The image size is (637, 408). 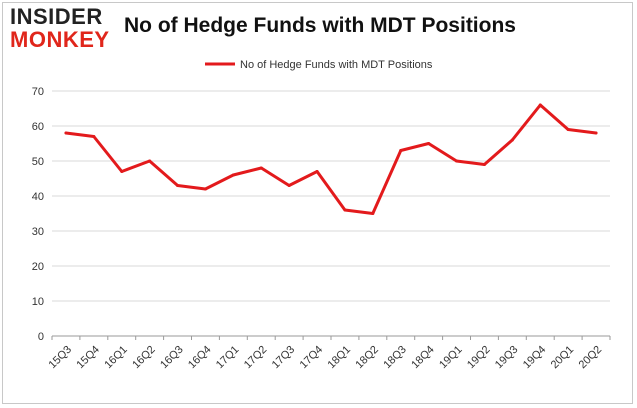 What do you see at coordinates (38, 162) in the screenshot?
I see `y-tick-label: 50` at bounding box center [38, 162].